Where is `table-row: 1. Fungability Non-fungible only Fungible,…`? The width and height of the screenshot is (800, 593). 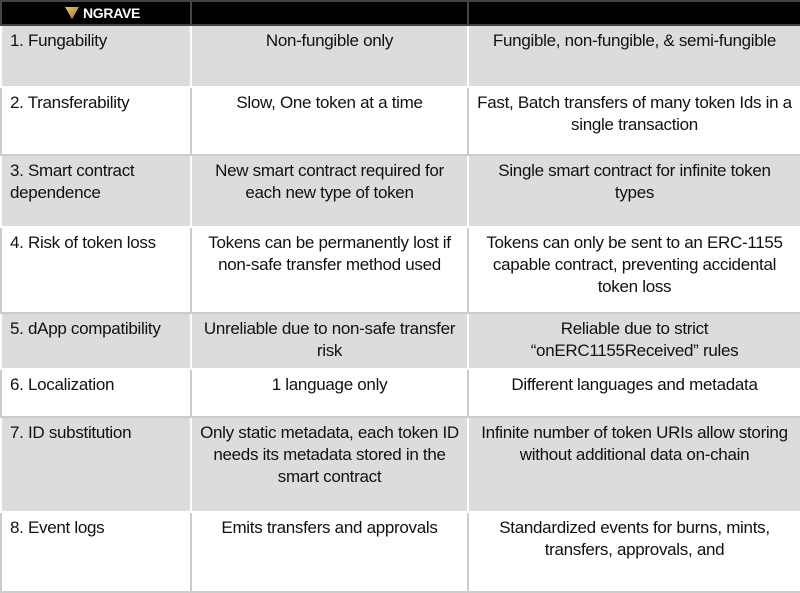
table-row: 1. Fungability Non-fungible only Fungible,… is located at coordinates (400, 56).